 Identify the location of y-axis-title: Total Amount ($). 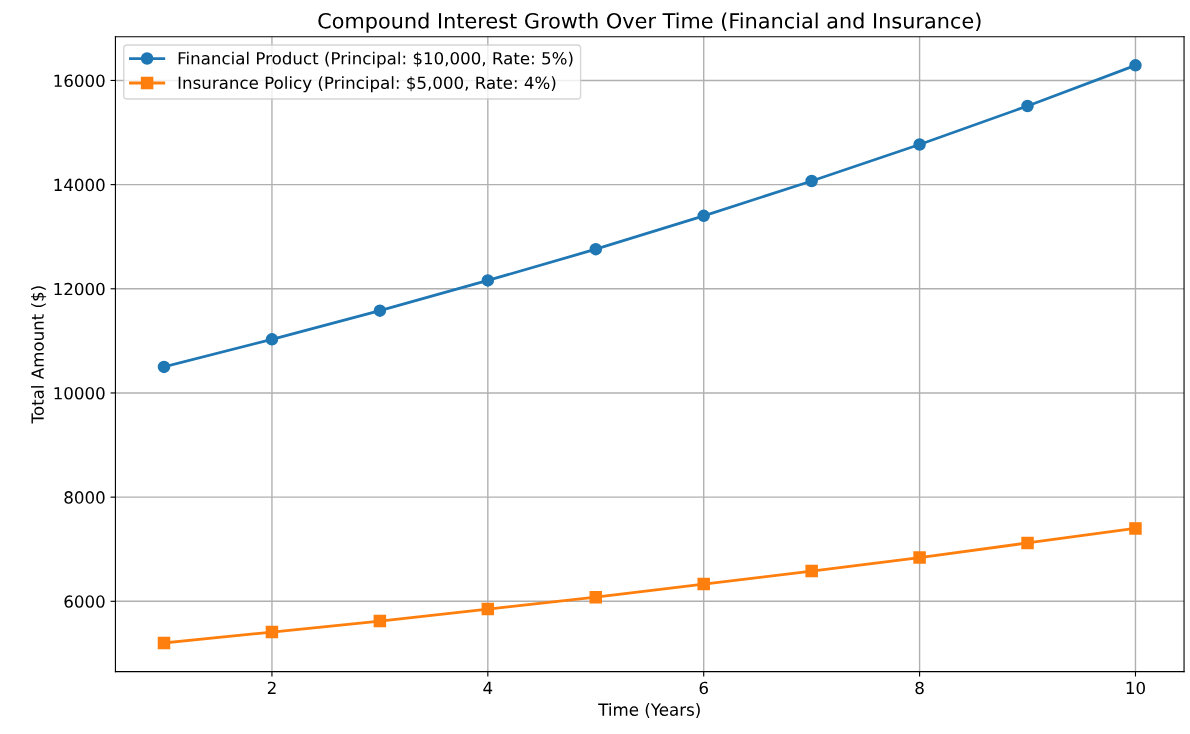
(39, 355).